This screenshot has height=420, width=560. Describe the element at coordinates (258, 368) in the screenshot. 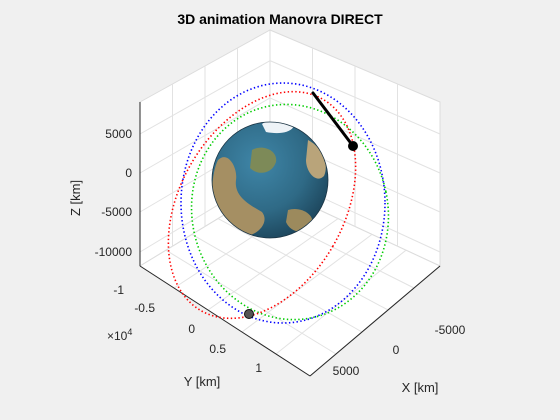

I see `y-tick-label: 1` at that location.